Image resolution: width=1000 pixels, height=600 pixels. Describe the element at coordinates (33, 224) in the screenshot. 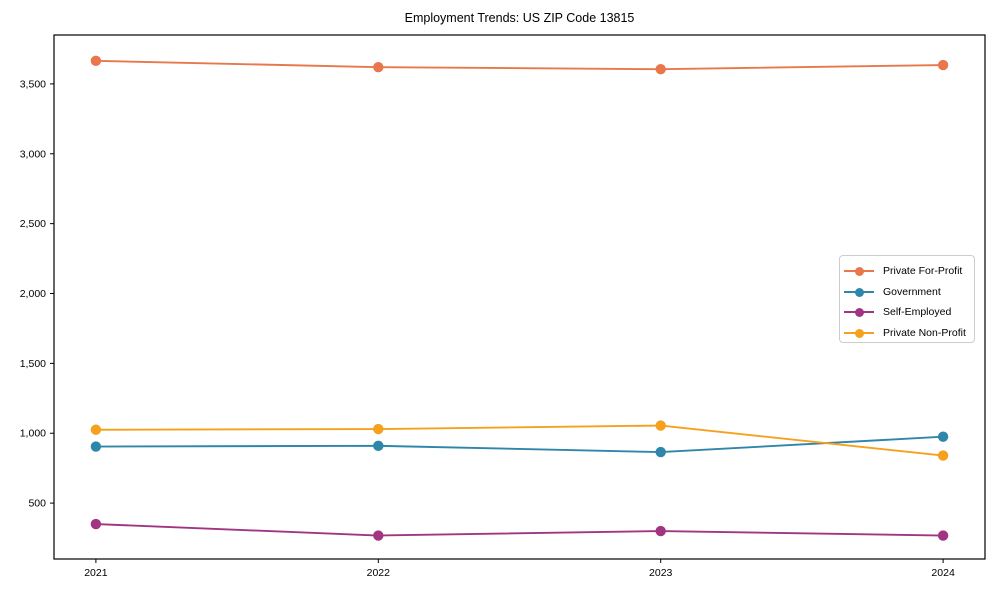

I see `y-tick-label: 2,500` at that location.